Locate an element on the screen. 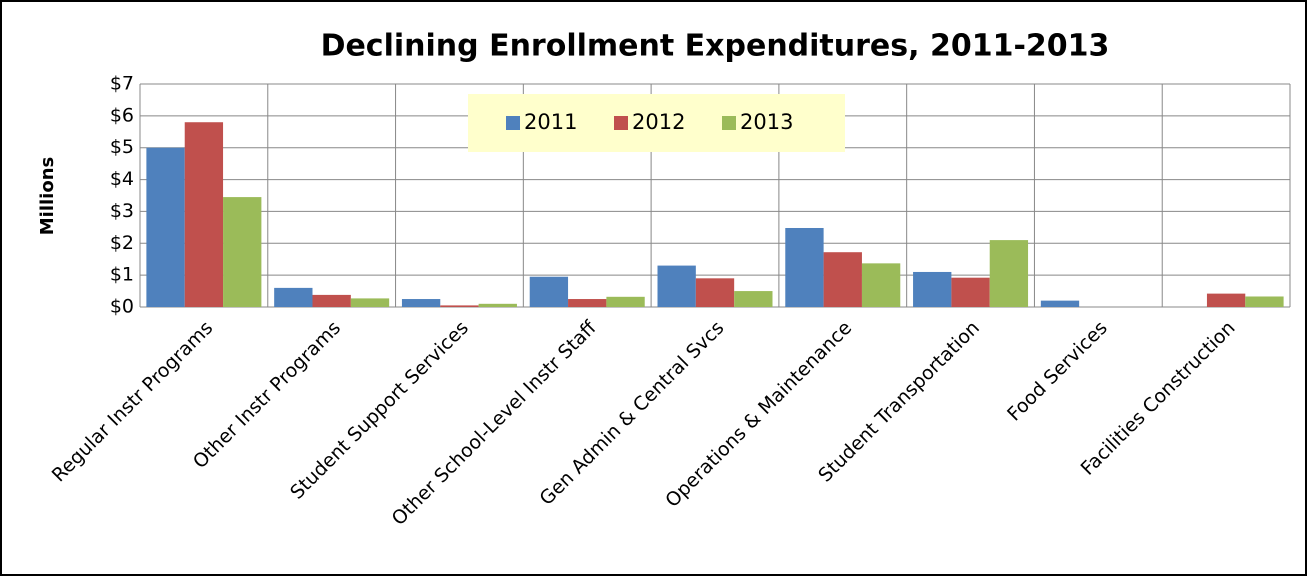 The height and width of the screenshot is (576, 1307). legend-label: 2013 is located at coordinates (766, 122).